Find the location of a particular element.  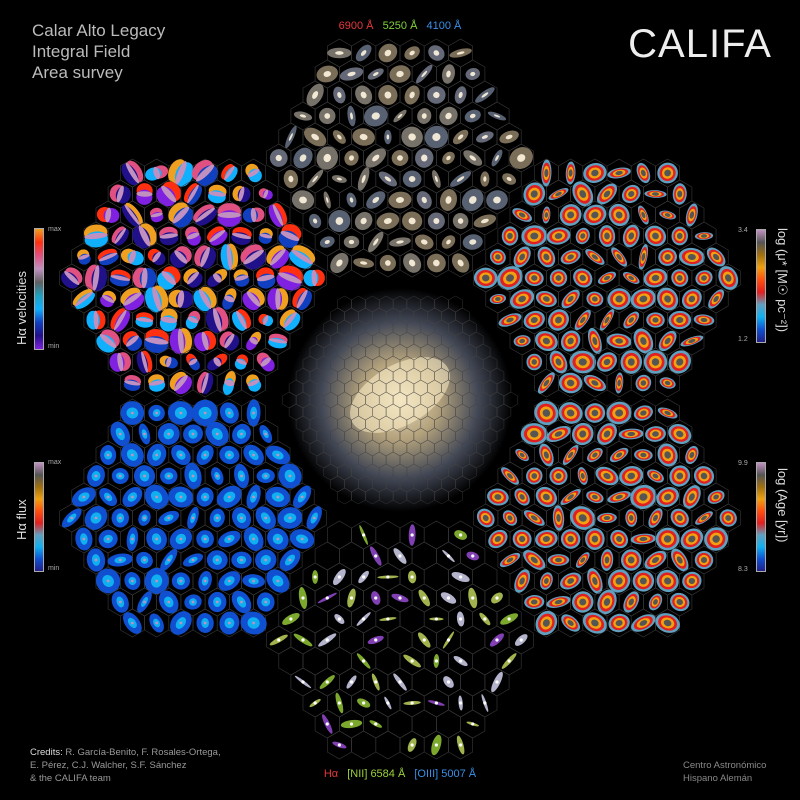

flux-panel is located at coordinates (193, 518).